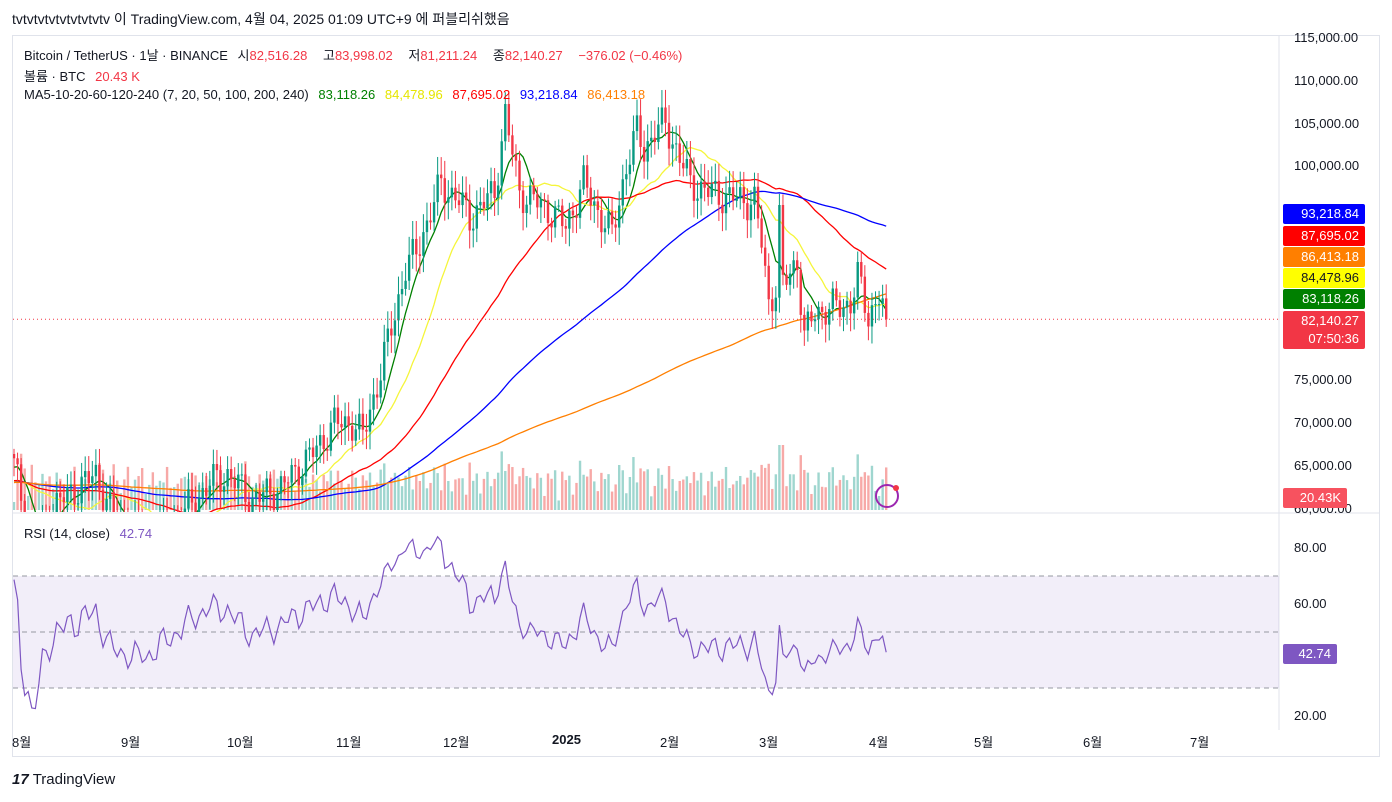  What do you see at coordinates (136, 533) in the screenshot?
I see `rsi-value: 42.74` at bounding box center [136, 533].